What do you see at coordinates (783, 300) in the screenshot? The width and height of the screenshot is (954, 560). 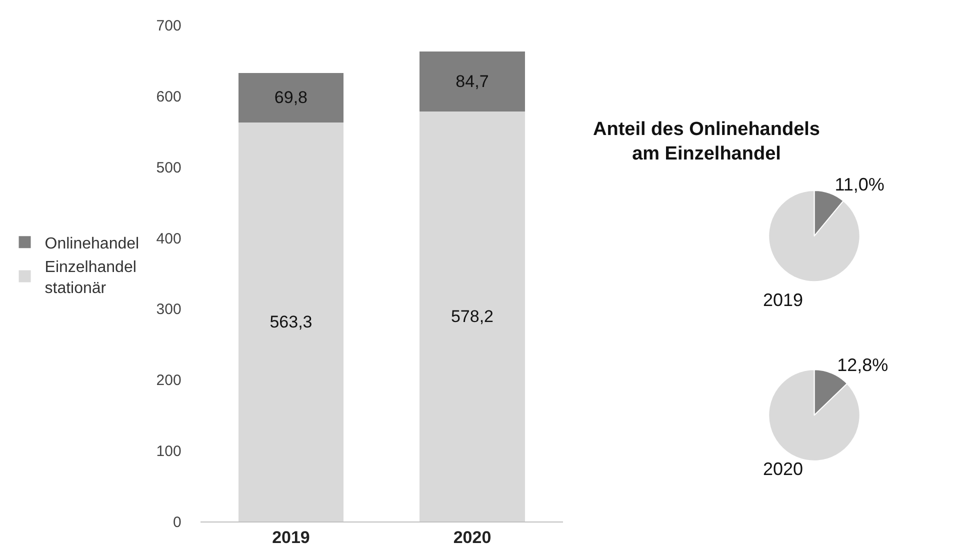 I see `text: 2019` at bounding box center [783, 300].